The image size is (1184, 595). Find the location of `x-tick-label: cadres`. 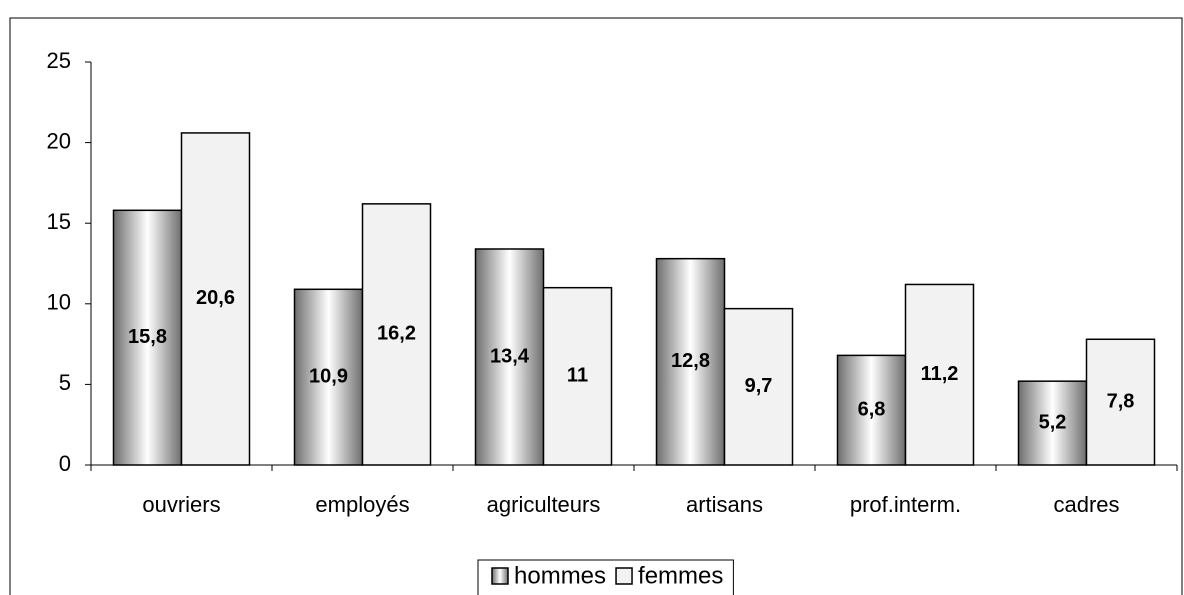

x-tick-label: cadres is located at coordinates (1086, 504).